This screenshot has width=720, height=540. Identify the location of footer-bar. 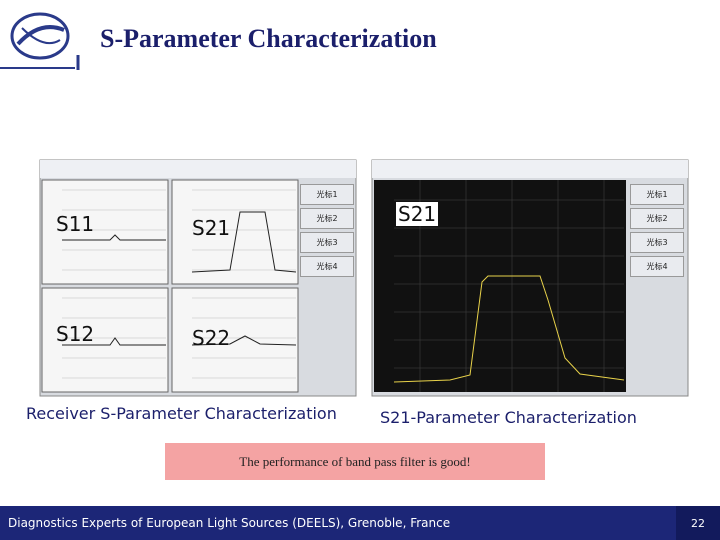
(360, 523).